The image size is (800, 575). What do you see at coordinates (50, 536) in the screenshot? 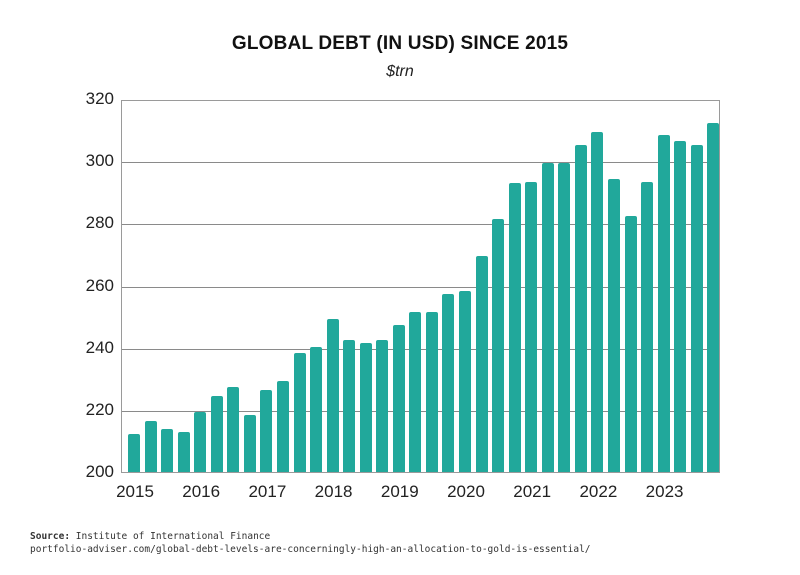
I see `source-label: Source:` at bounding box center [50, 536].